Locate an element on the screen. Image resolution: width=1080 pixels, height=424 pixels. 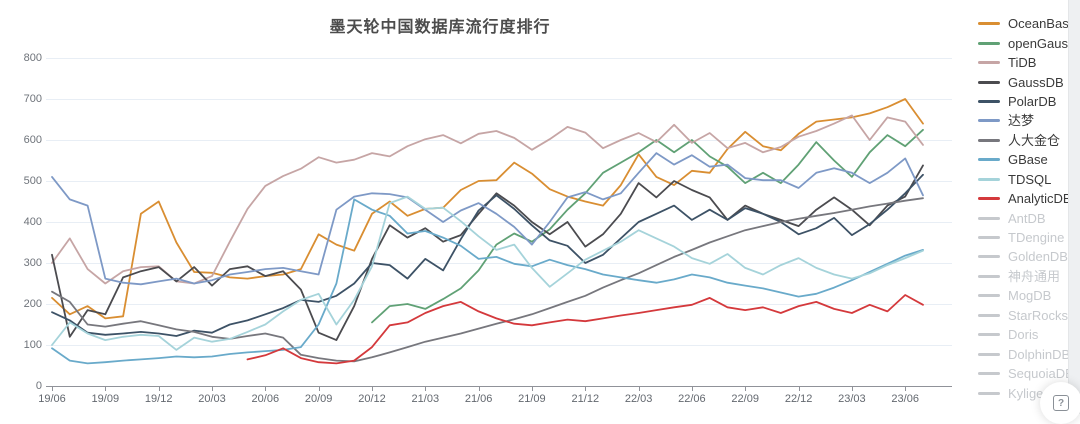
legend-label: PolarDB is located at coordinates (1032, 101).